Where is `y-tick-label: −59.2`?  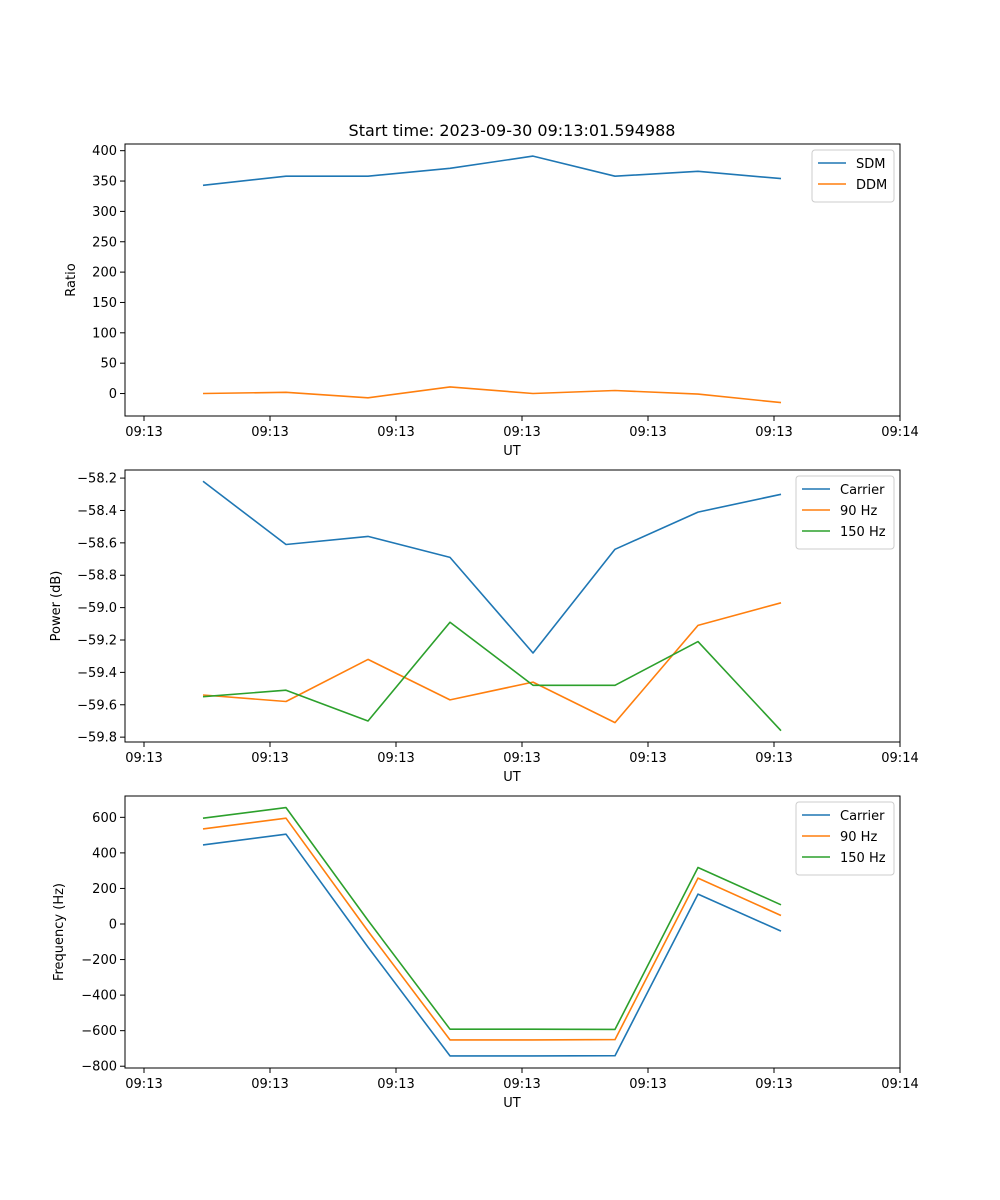
y-tick-label: −59.2 is located at coordinates (97, 641).